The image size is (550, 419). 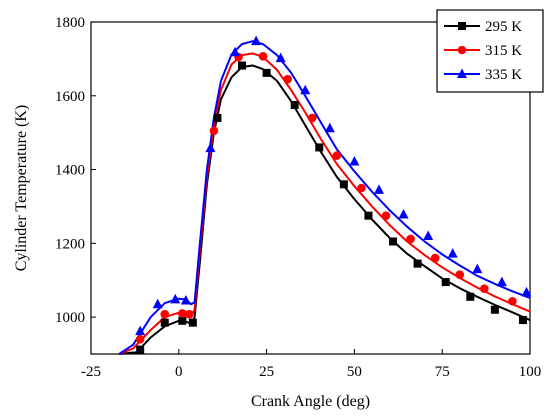 What do you see at coordinates (530, 372) in the screenshot?
I see `x-tick-label: 100` at bounding box center [530, 372].